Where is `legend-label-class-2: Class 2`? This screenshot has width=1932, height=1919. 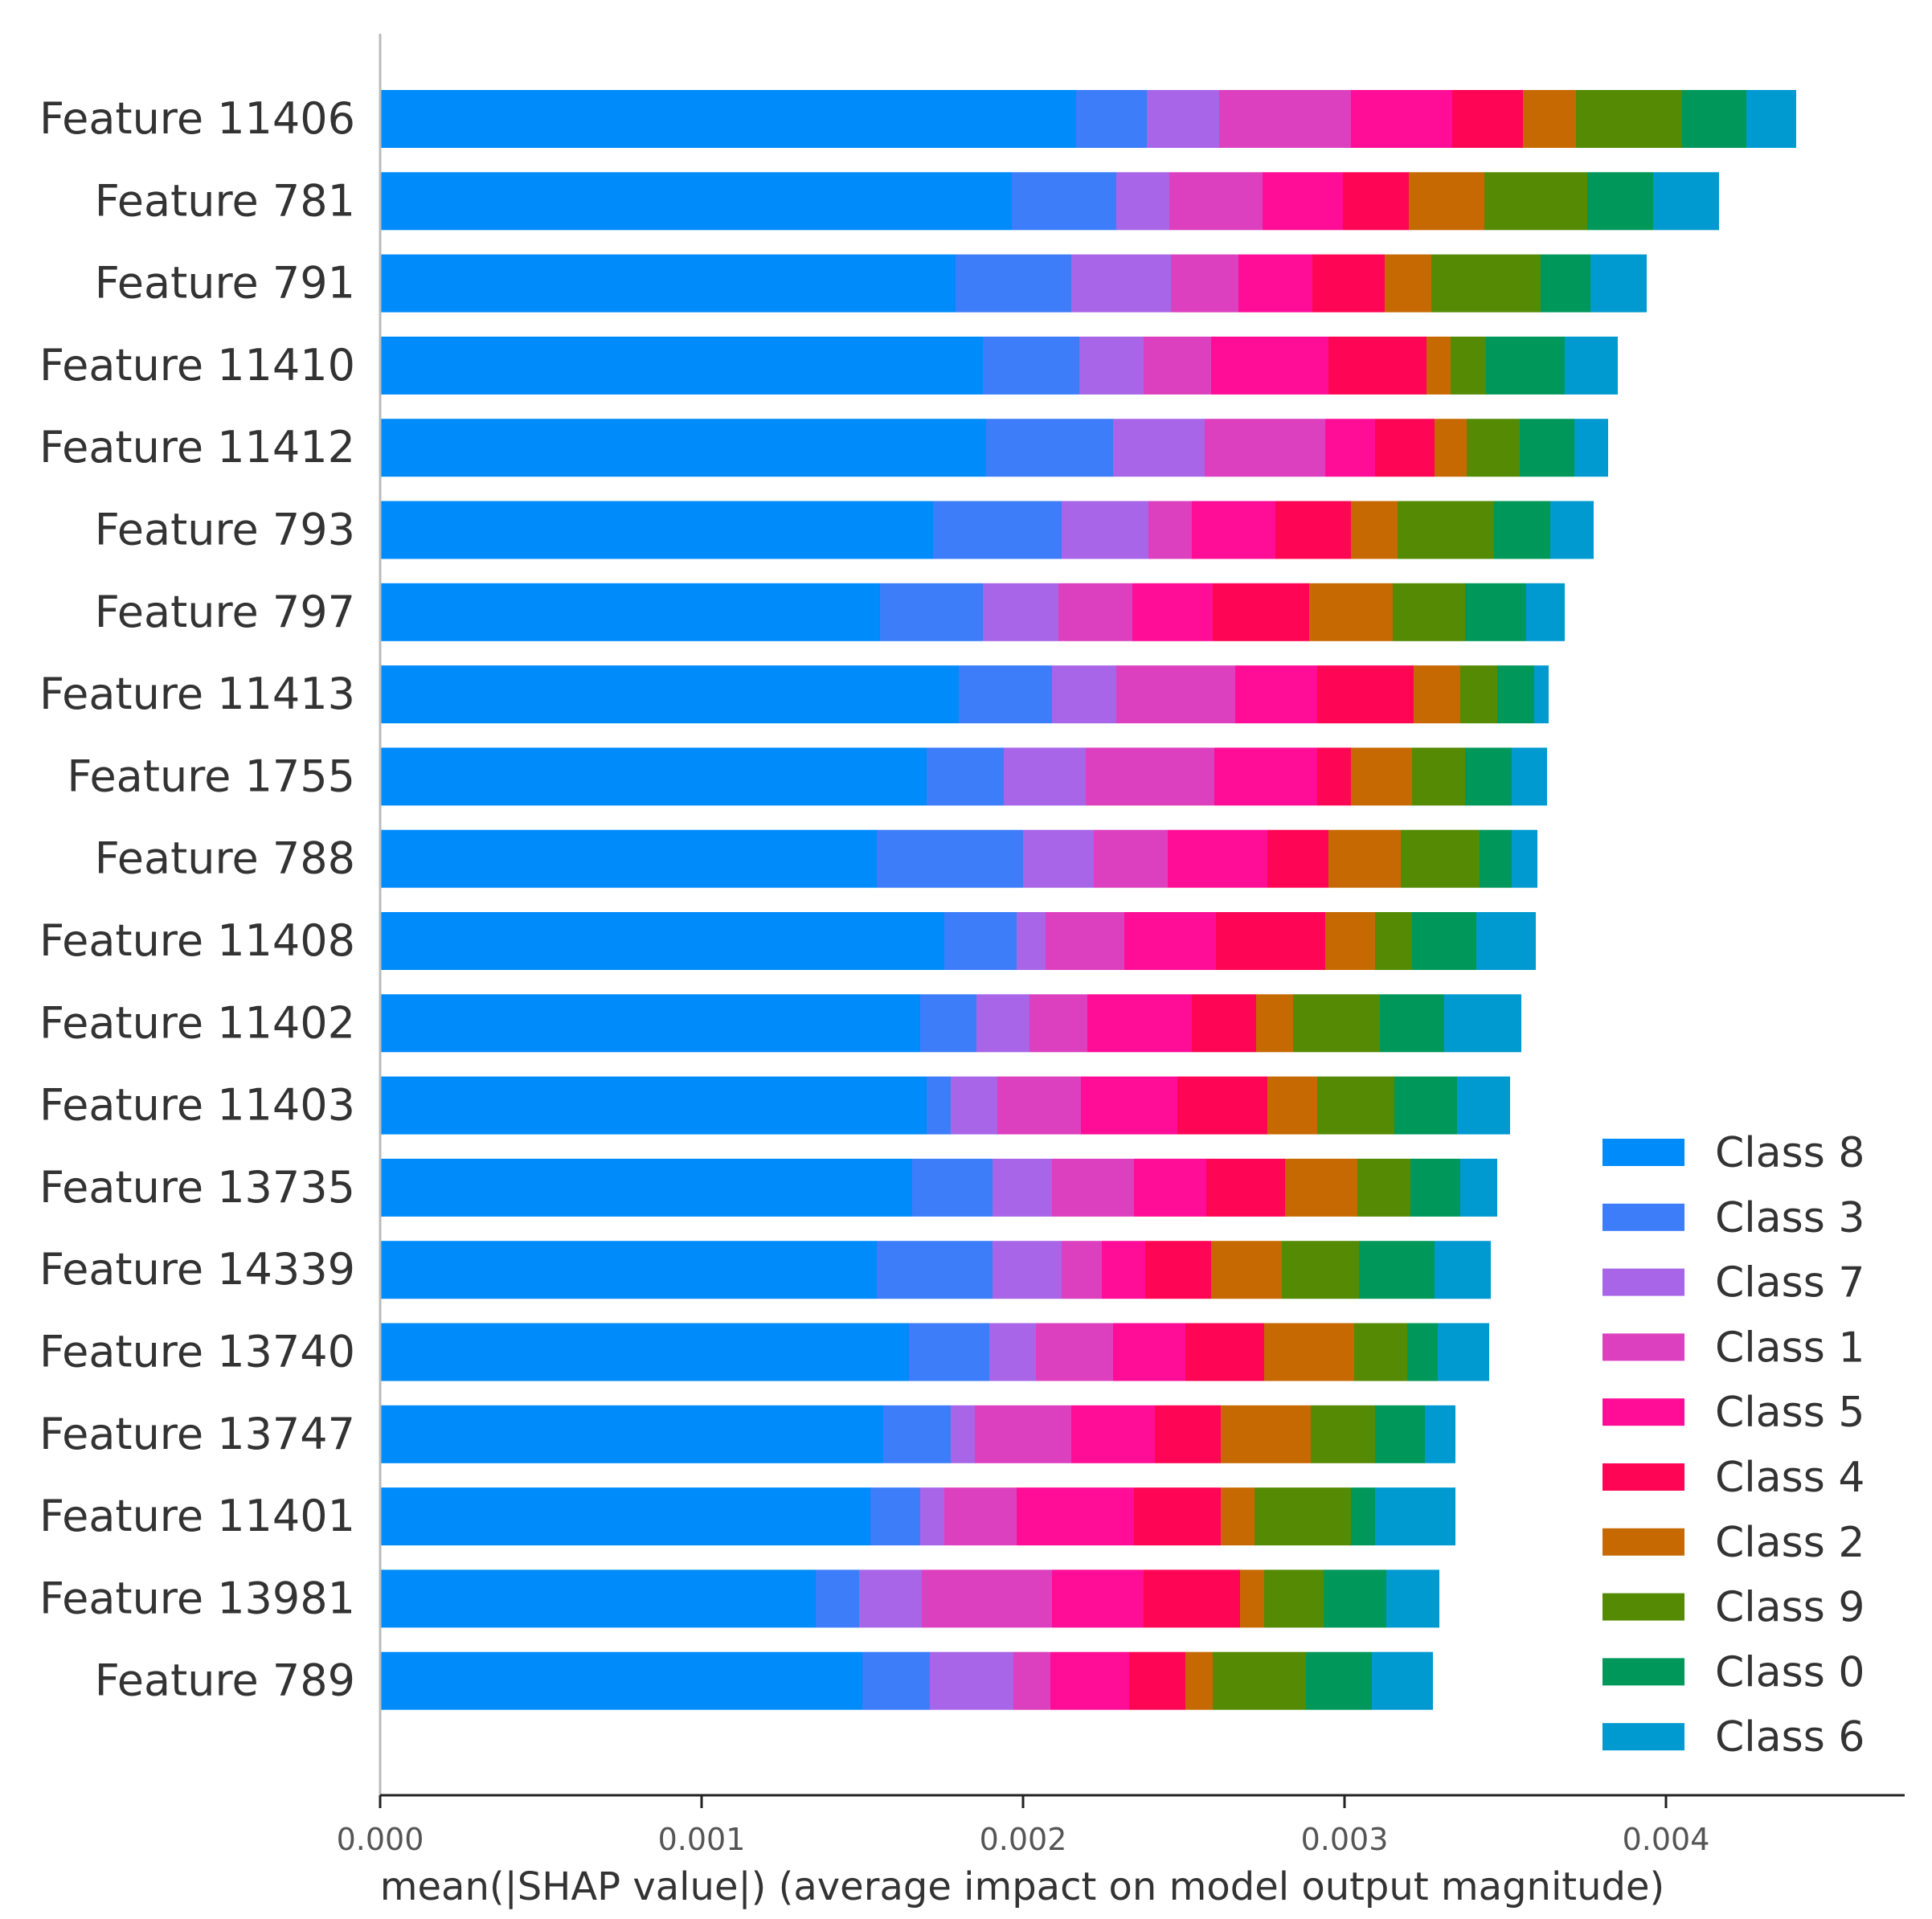 legend-label-class-2: Class 2 is located at coordinates (1789, 1543).